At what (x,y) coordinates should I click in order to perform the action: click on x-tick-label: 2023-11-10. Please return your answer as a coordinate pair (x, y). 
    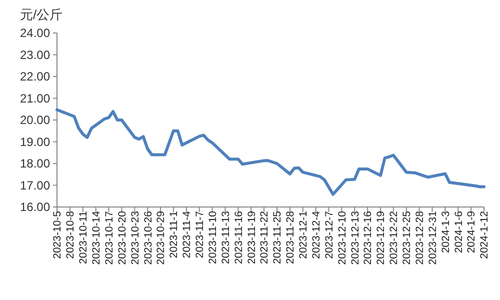
    Looking at the image, I should click on (212, 237).